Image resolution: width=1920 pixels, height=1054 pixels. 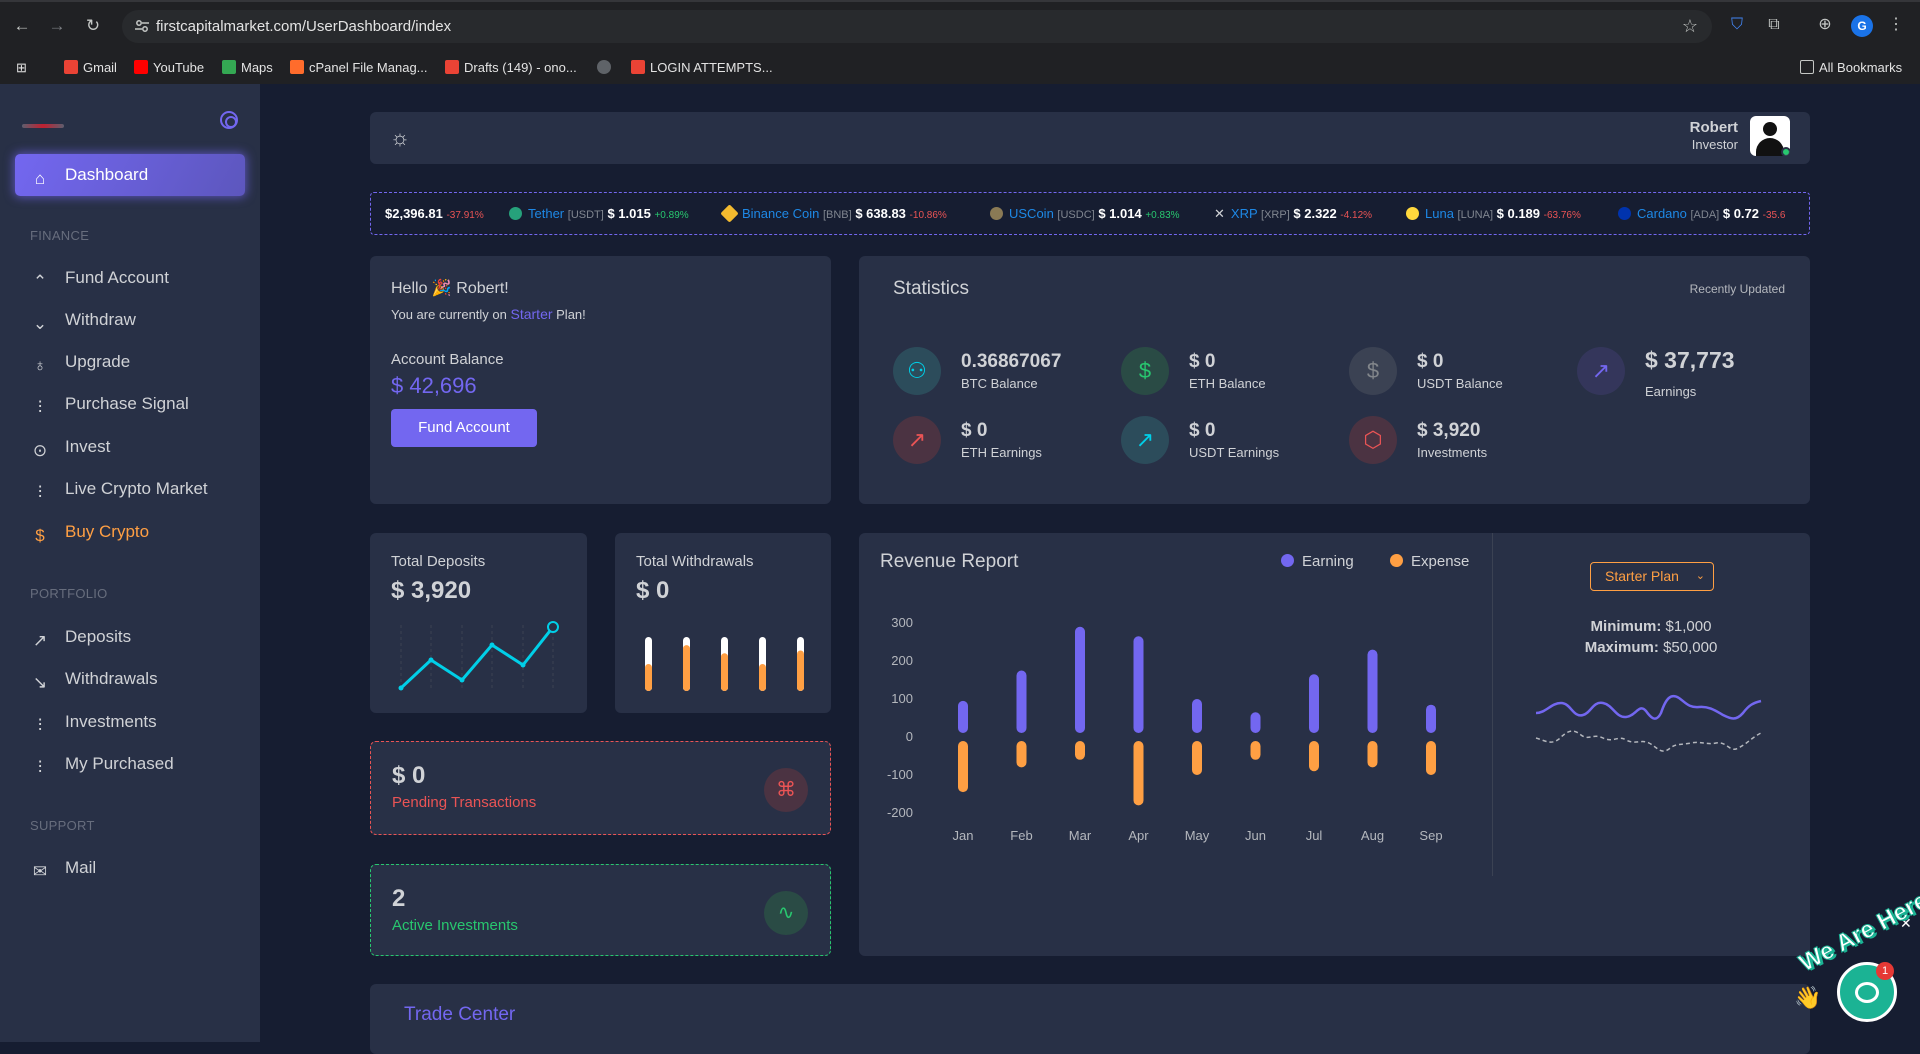 I want to click on ticker-item: USCoin [USDC] $ 1.014 +0.83%, so click(x=1085, y=213).